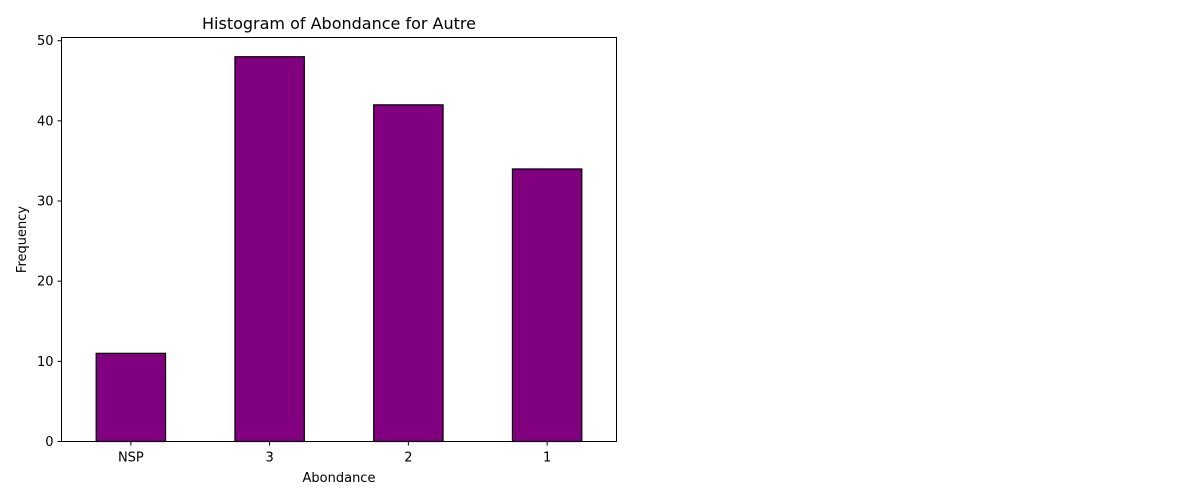  Describe the element at coordinates (45, 362) in the screenshot. I see `y-tick-label: 10` at that location.